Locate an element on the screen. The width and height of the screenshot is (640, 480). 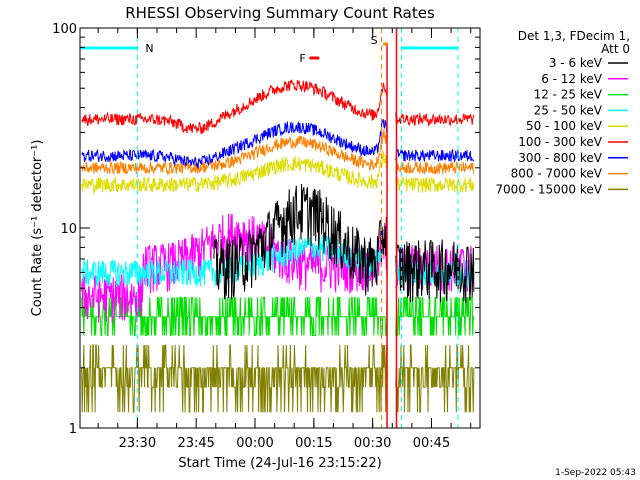
y-tick-label: 1 is located at coordinates (73, 429).